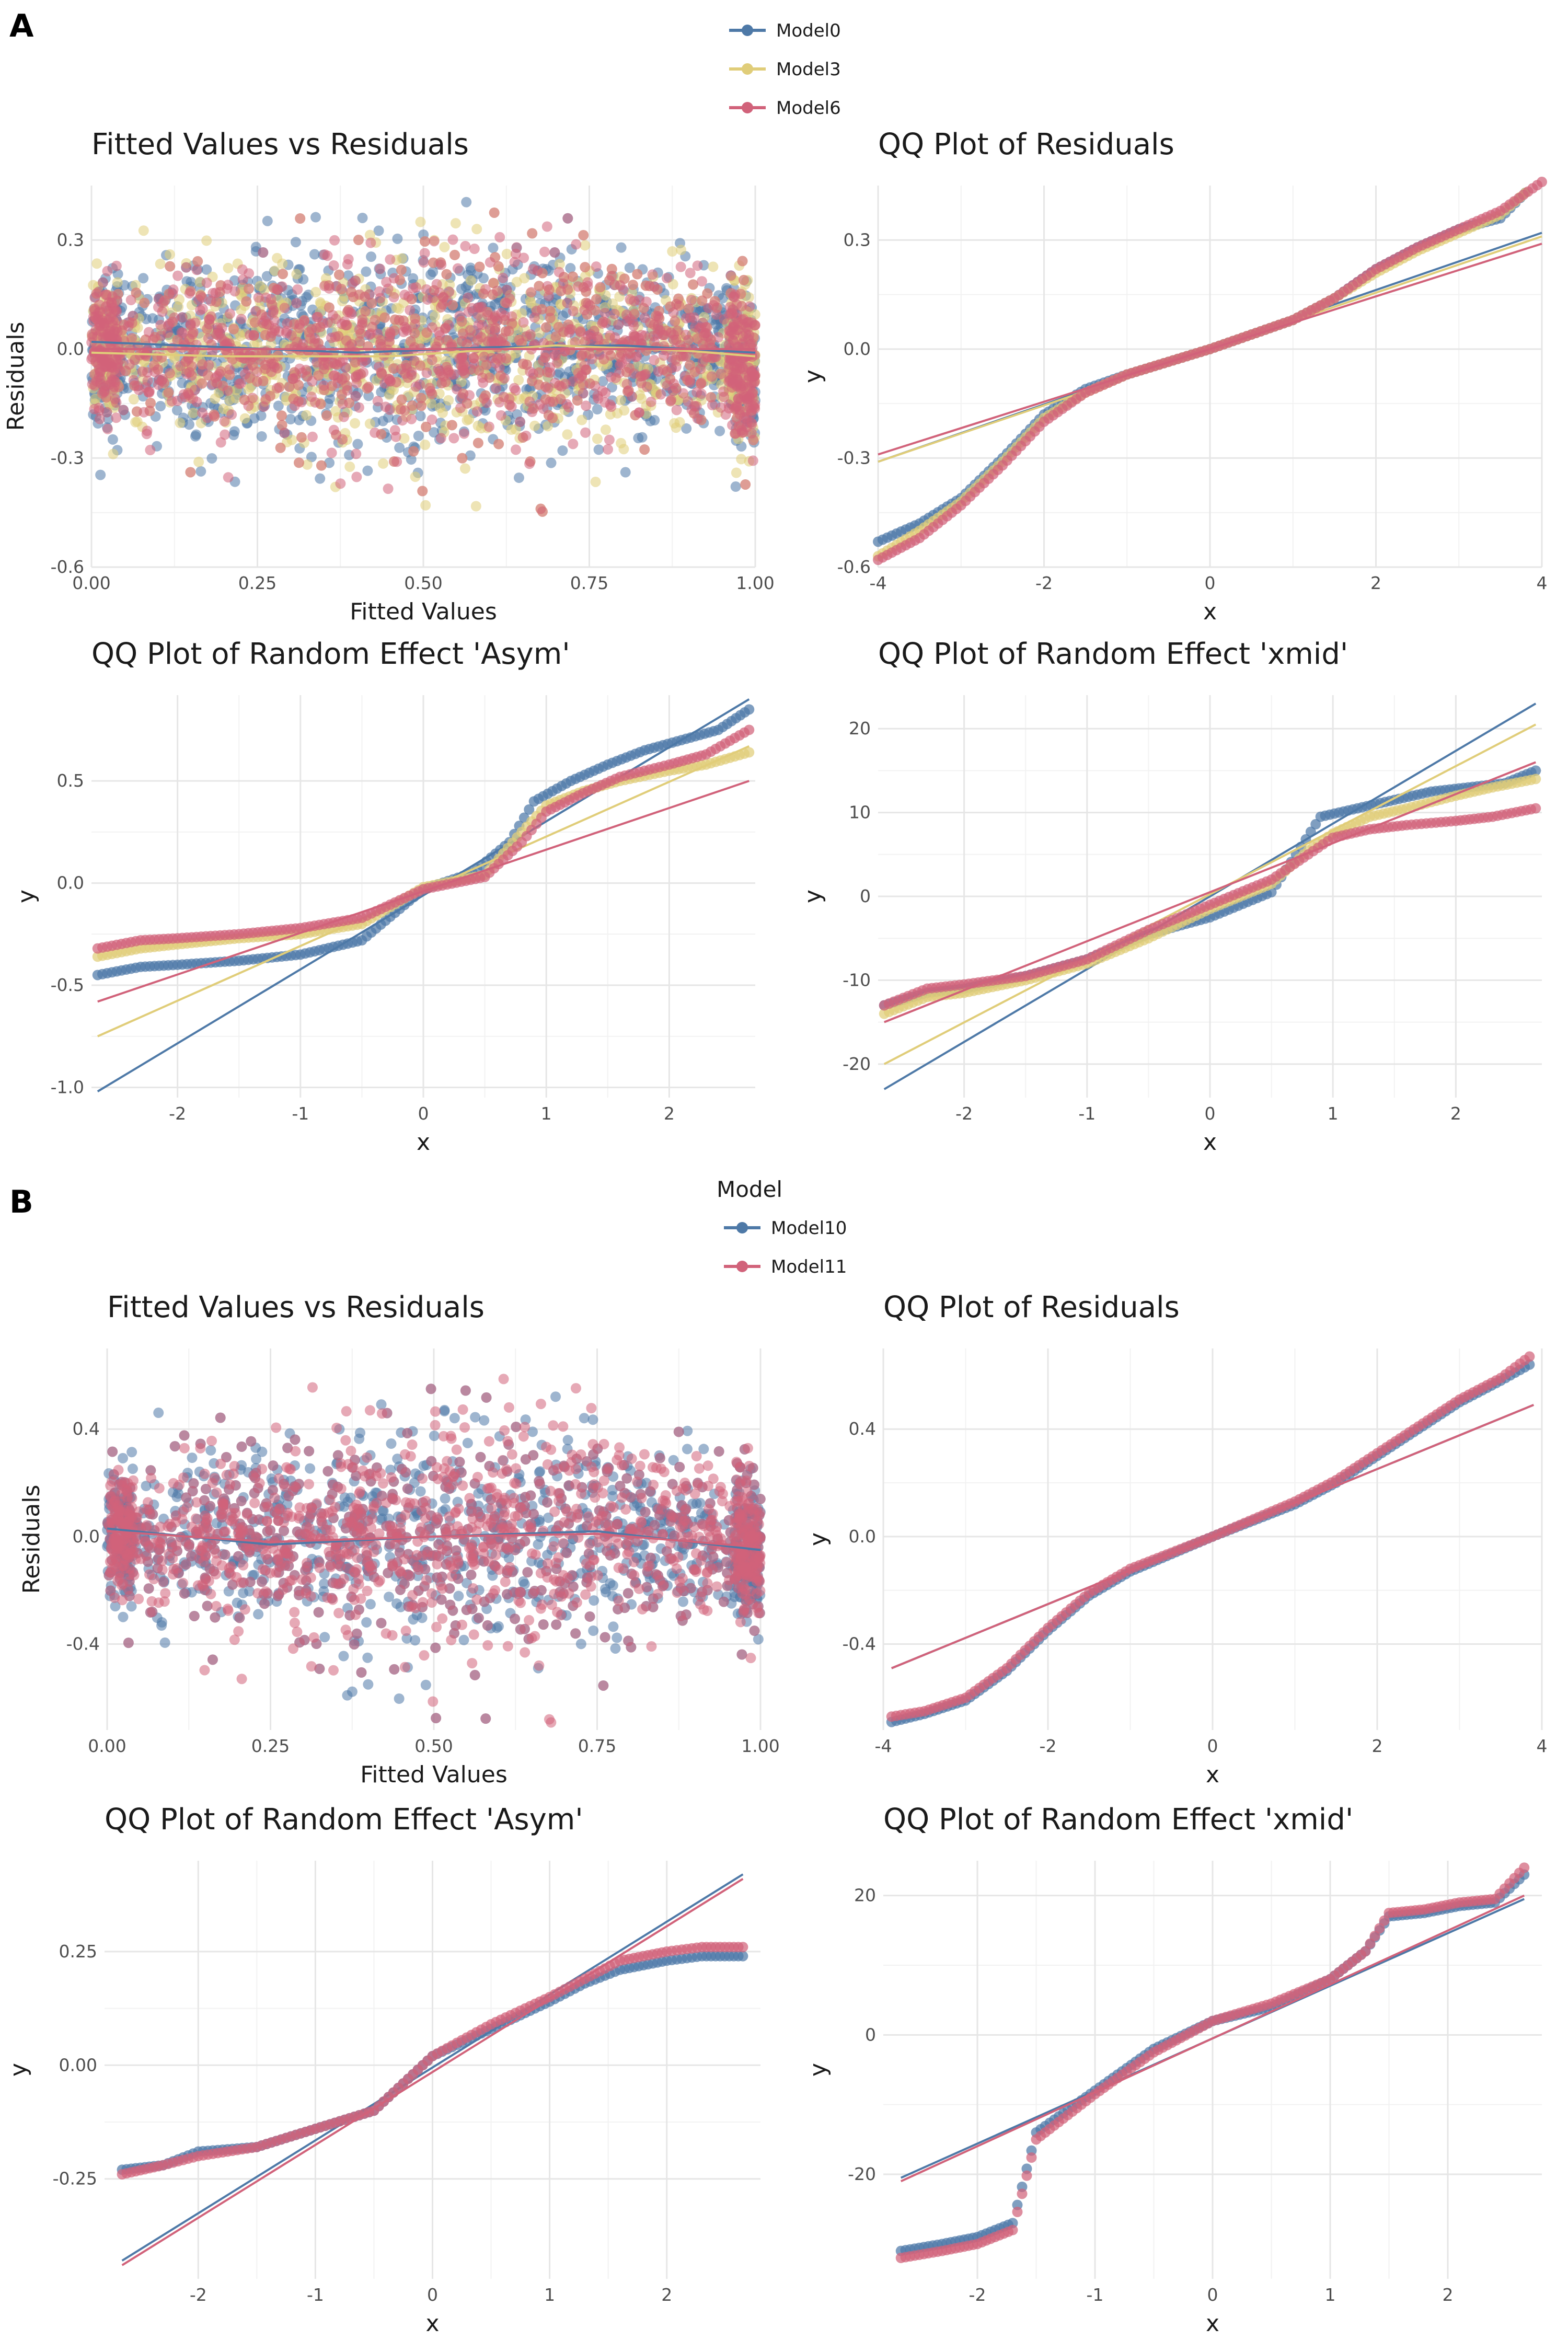 This screenshot has width=1568, height=2352. I want to click on x-tick-label: 0.25, so click(257, 583).